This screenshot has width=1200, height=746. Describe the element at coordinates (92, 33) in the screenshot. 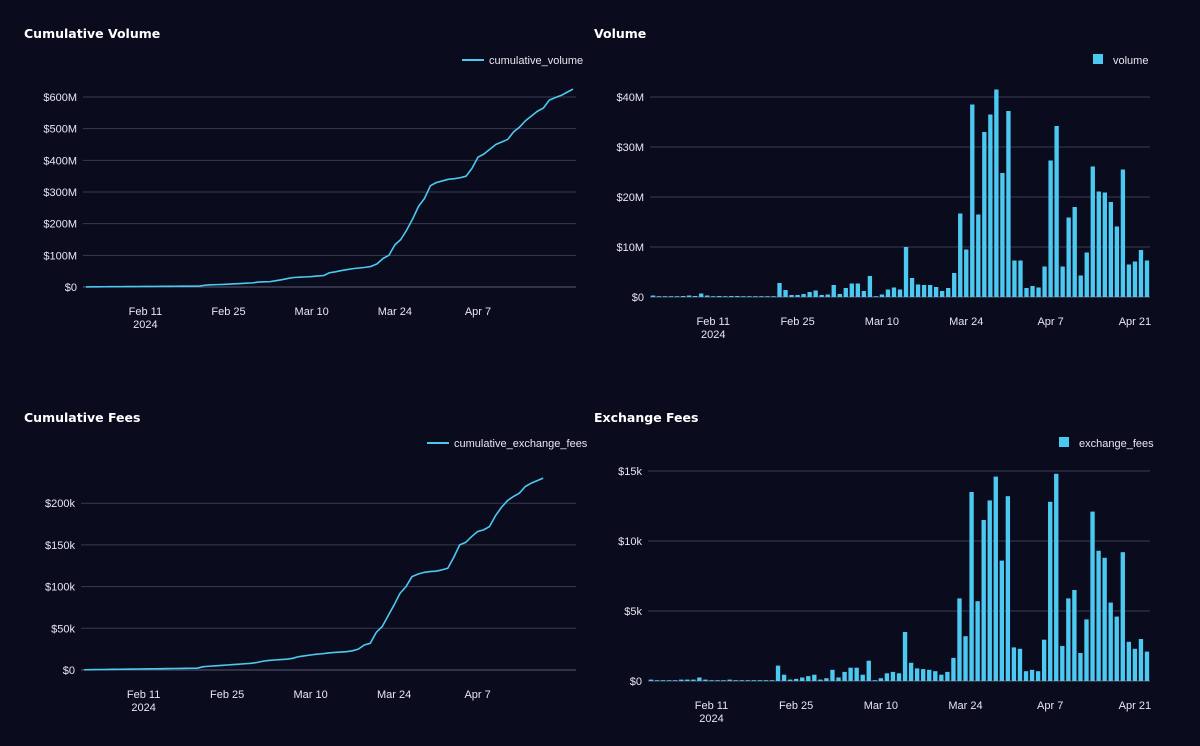

I see `chart-title: Cumulative Volume` at that location.